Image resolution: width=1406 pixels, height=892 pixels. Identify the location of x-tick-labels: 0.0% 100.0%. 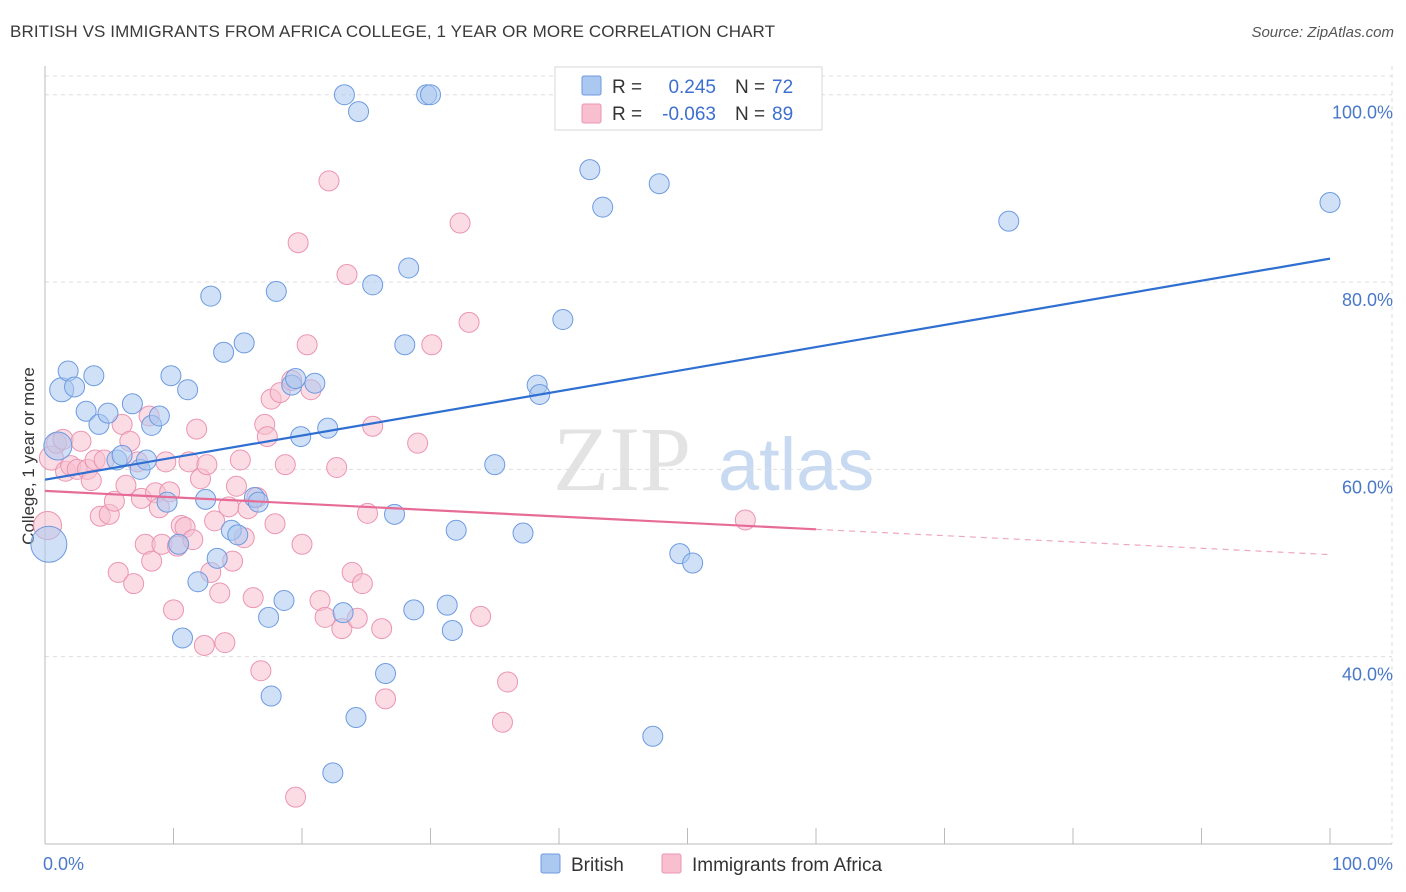
(718, 864).